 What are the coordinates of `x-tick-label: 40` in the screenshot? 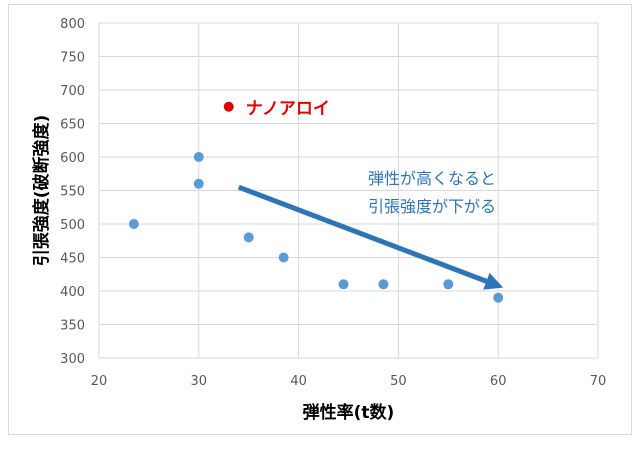 It's located at (298, 381).